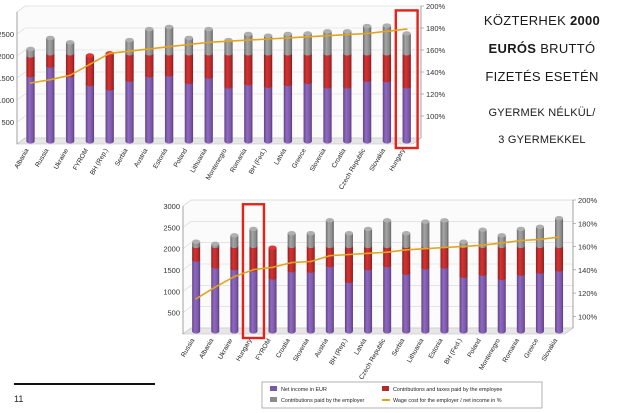  I want to click on x-tick-label: Estonia, so click(436, 348).